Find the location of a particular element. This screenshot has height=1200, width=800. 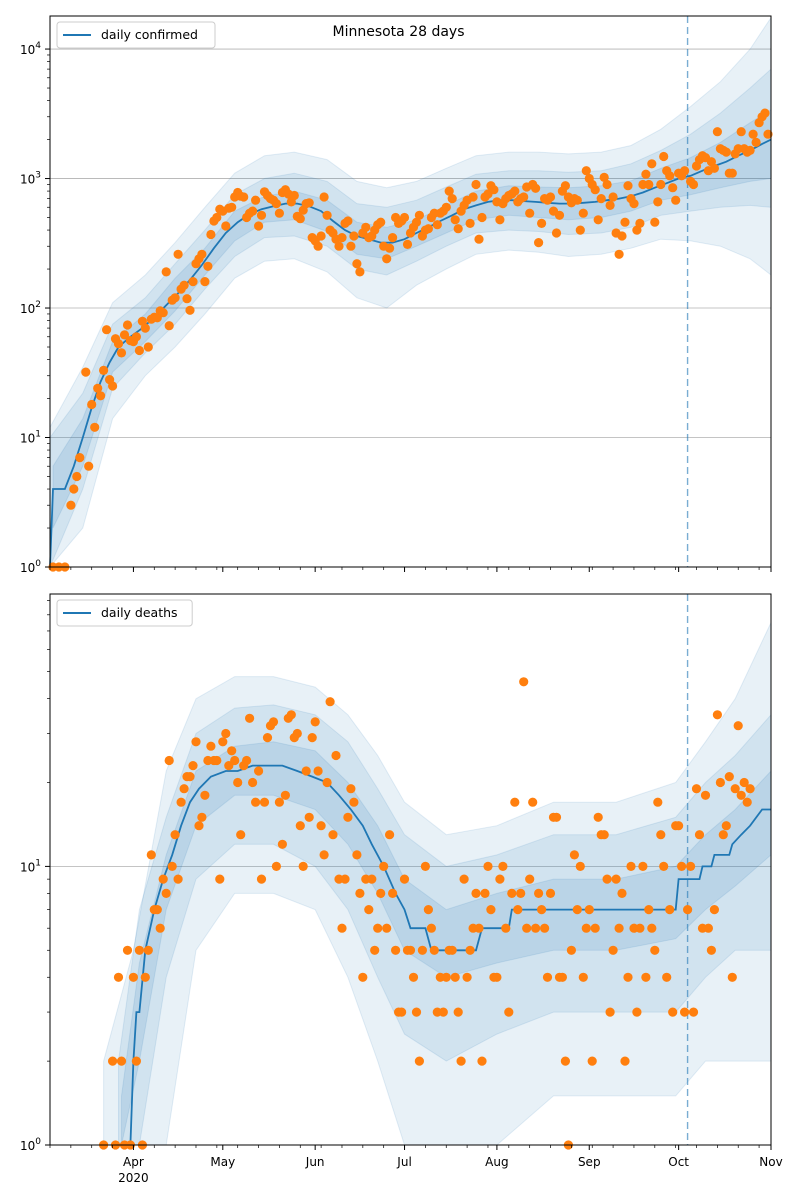

legend-box is located at coordinates (124, 613).